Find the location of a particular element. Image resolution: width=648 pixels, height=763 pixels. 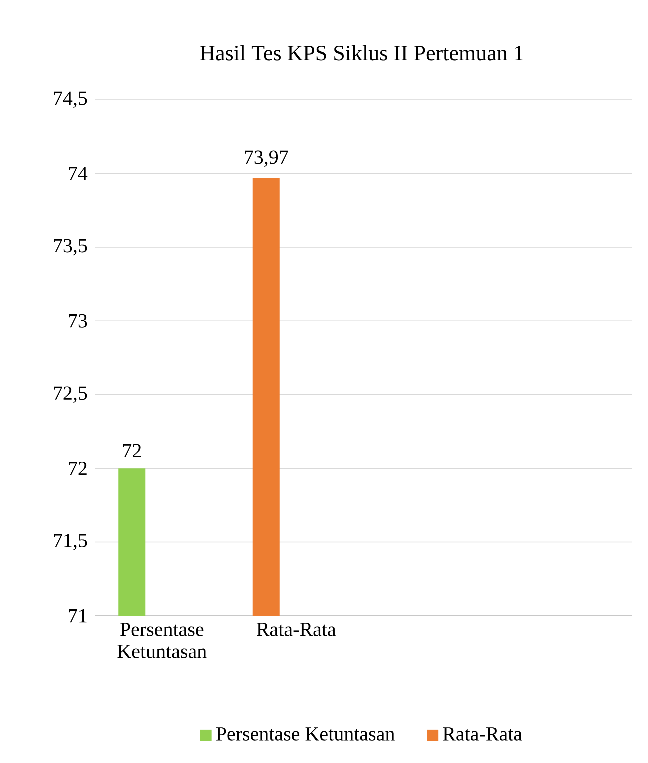

data-label: 73,97 is located at coordinates (266, 159).